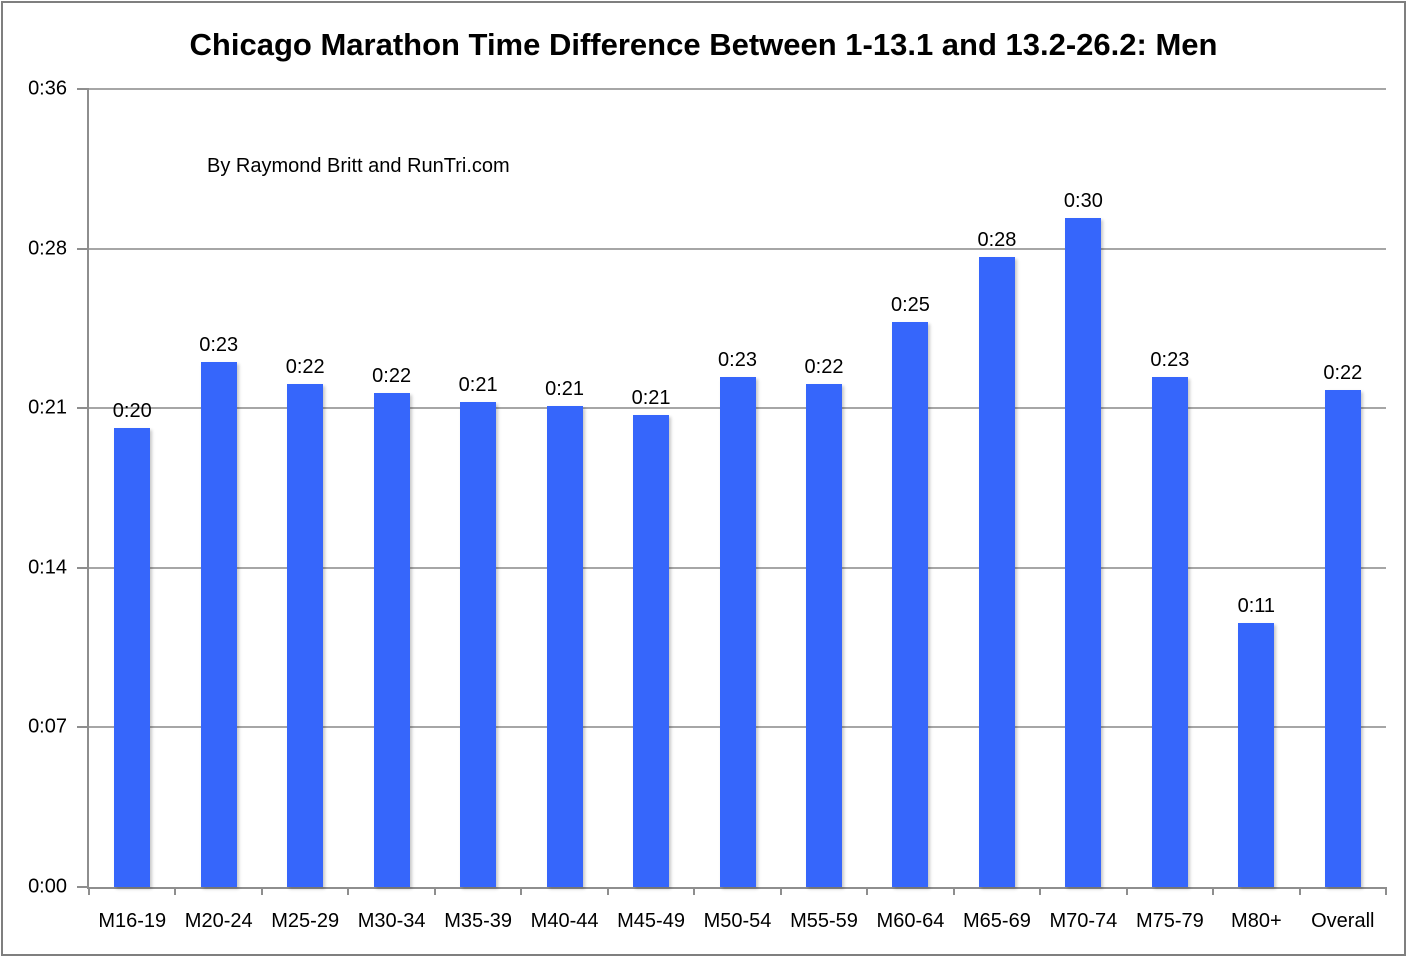 The width and height of the screenshot is (1407, 957). I want to click on bar-slot: 0:28 M65-69, so click(997, 510).